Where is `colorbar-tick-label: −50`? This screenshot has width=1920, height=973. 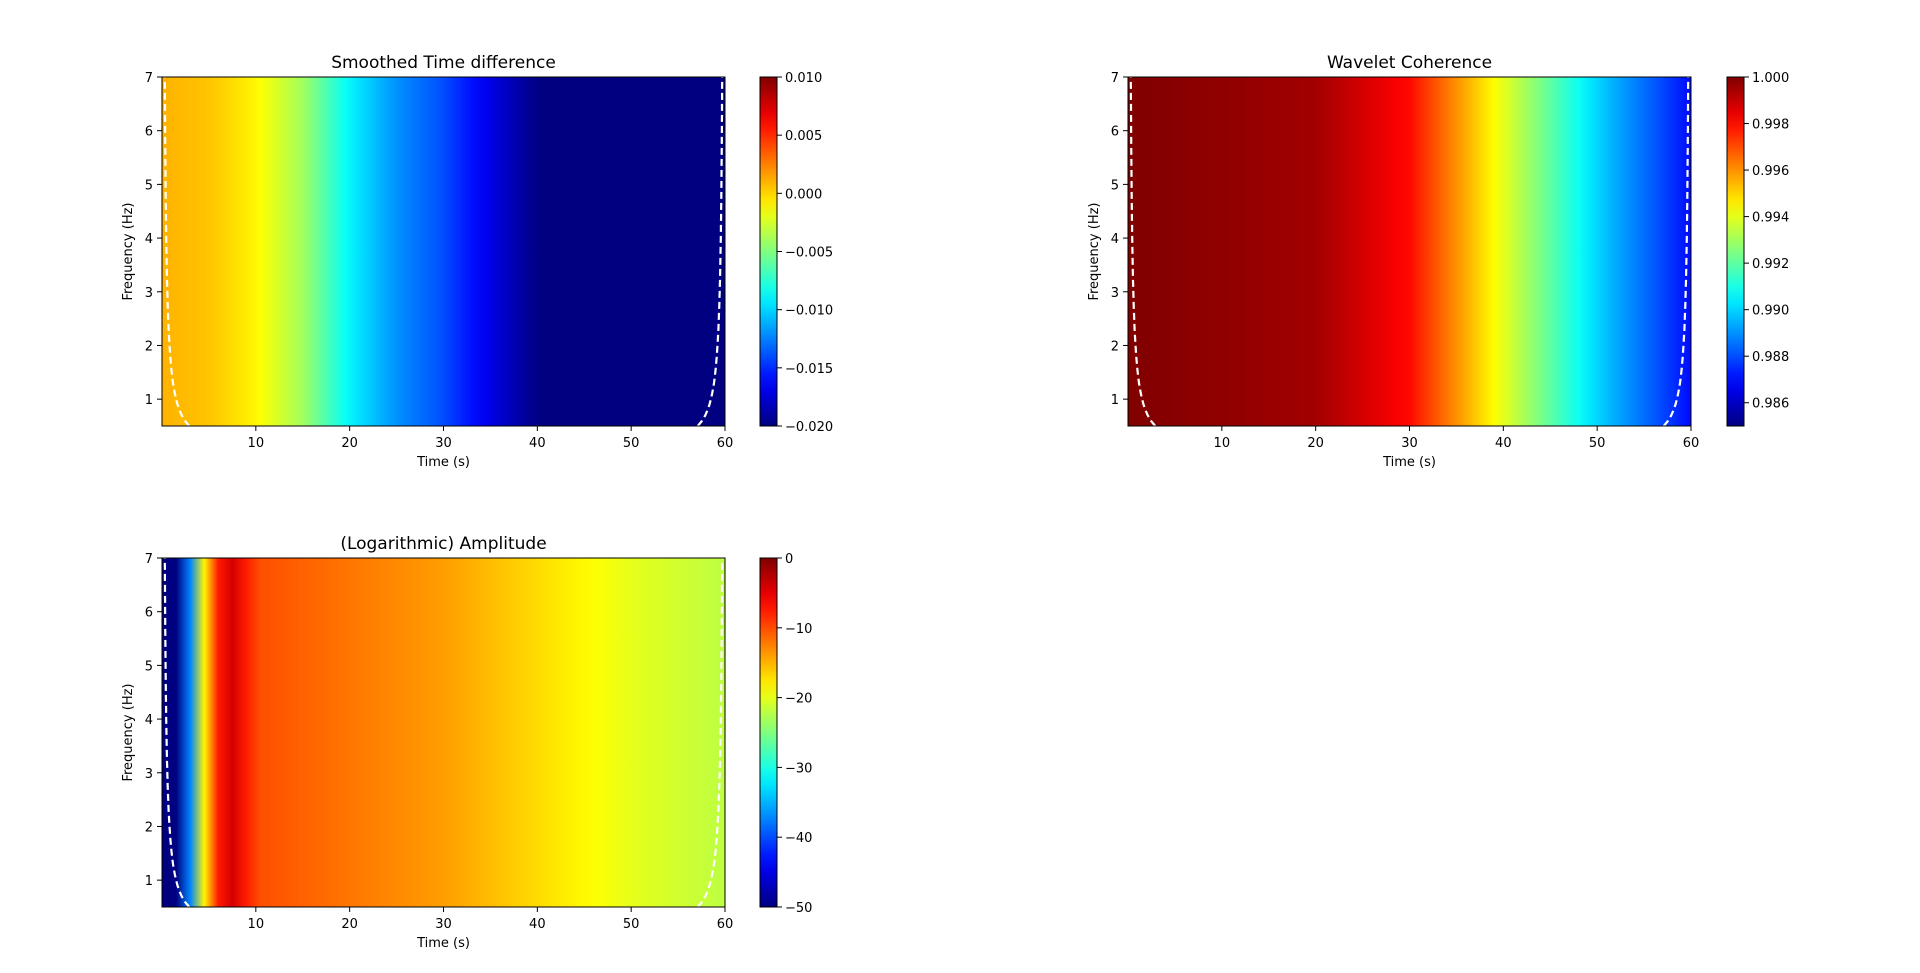 colorbar-tick-label: −50 is located at coordinates (798, 908).